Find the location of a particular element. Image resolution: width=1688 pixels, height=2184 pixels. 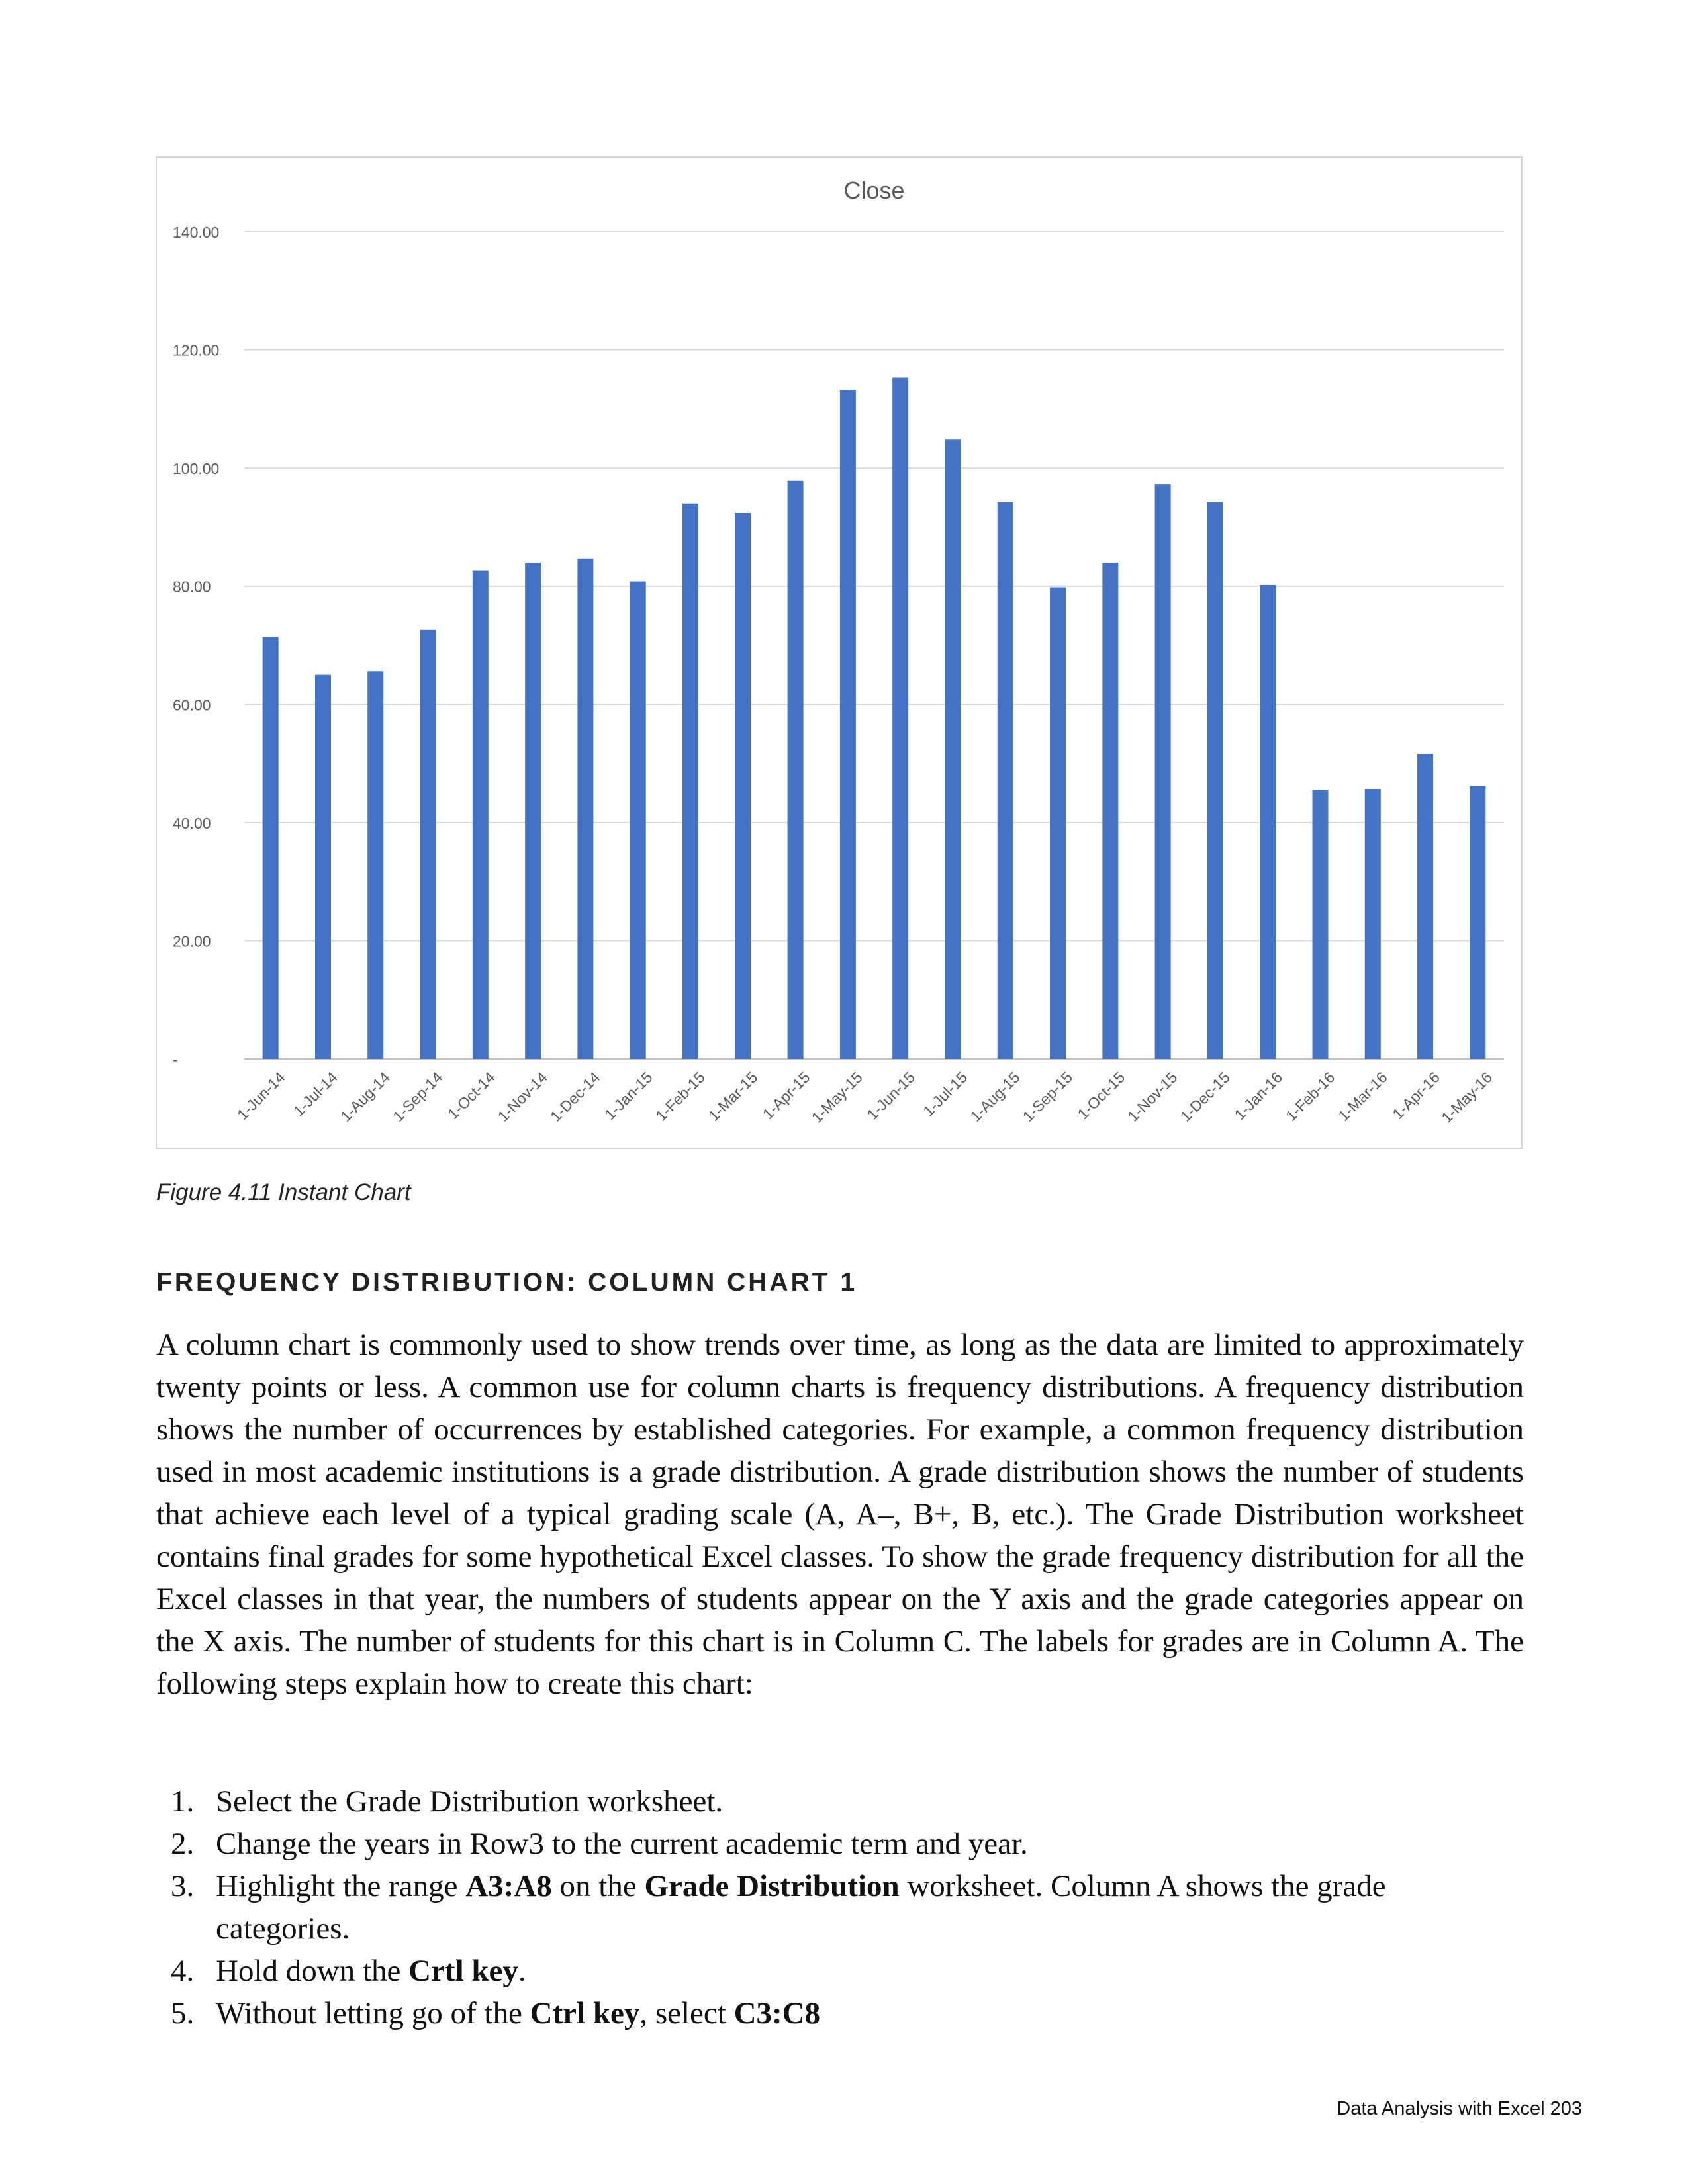

x-tick-label: 1-Dec-14 is located at coordinates (575, 1096).